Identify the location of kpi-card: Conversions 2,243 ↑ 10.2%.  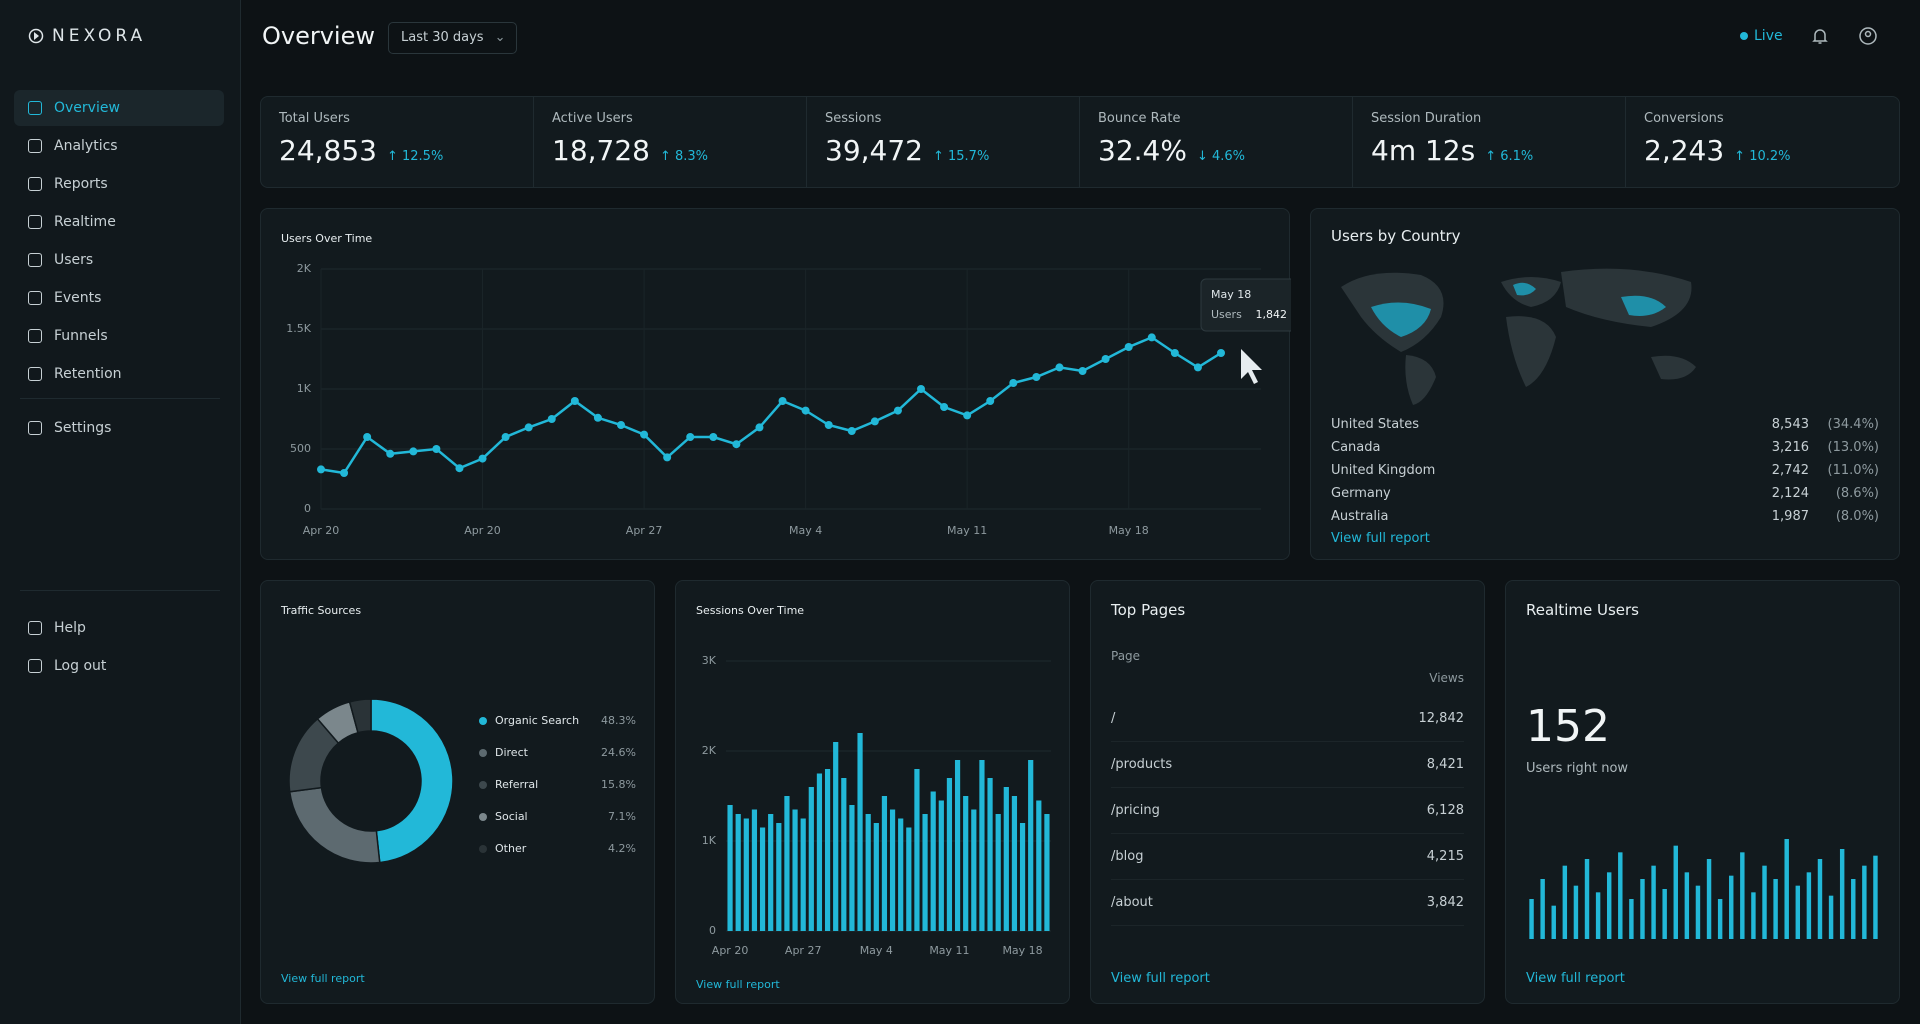
(1762, 142).